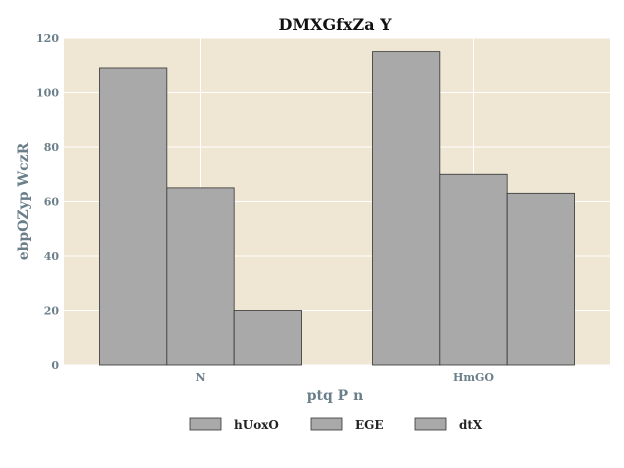  What do you see at coordinates (540, 279) in the screenshot?
I see `bar-dtX-HmGO` at bounding box center [540, 279].